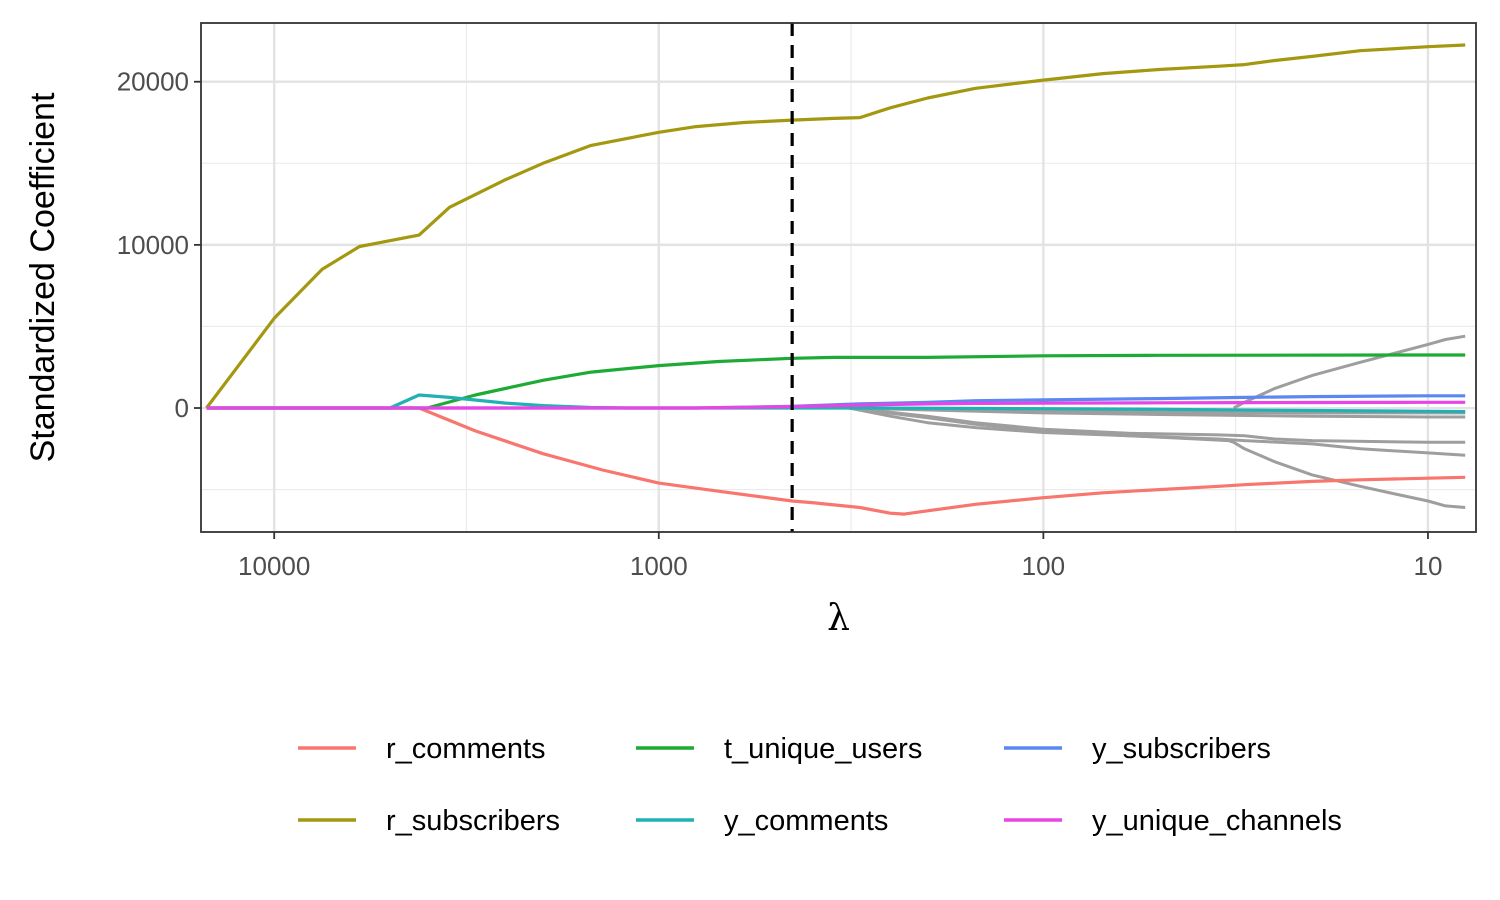 The image size is (1500, 900). Describe the element at coordinates (836, 461) in the screenshot. I see `series-line-r-comments` at that location.